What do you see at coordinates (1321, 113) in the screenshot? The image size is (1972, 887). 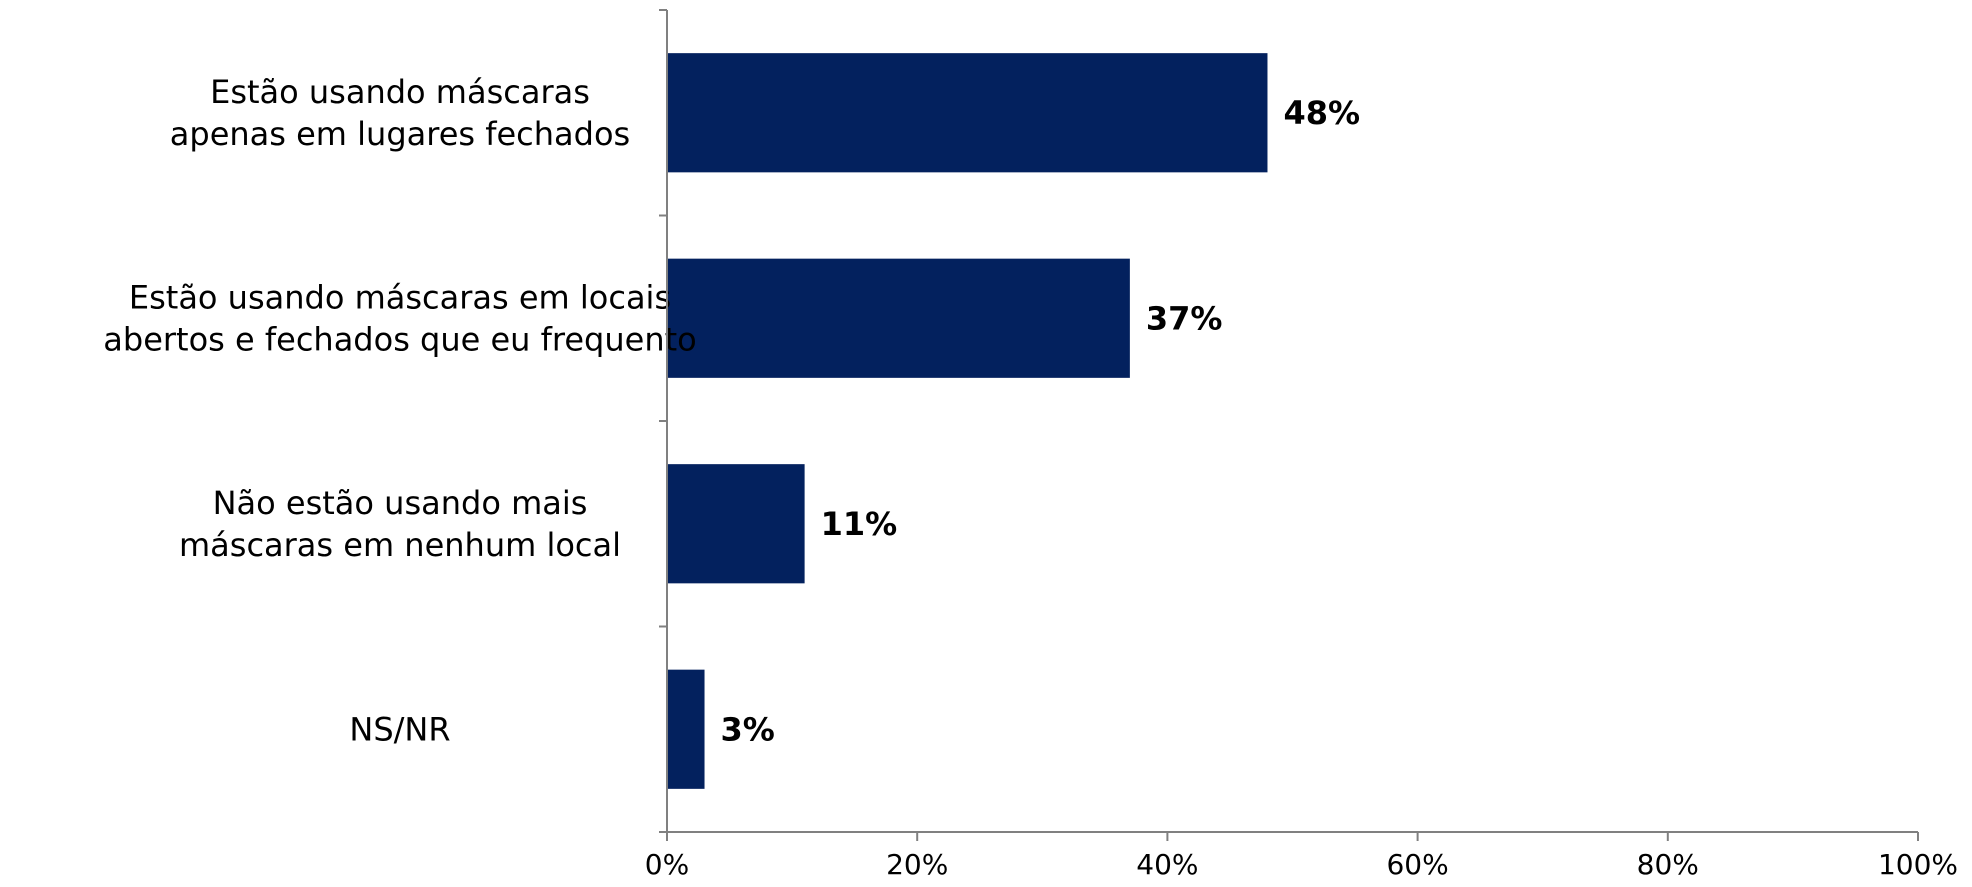 I see `value-label-1: 48%` at bounding box center [1321, 113].